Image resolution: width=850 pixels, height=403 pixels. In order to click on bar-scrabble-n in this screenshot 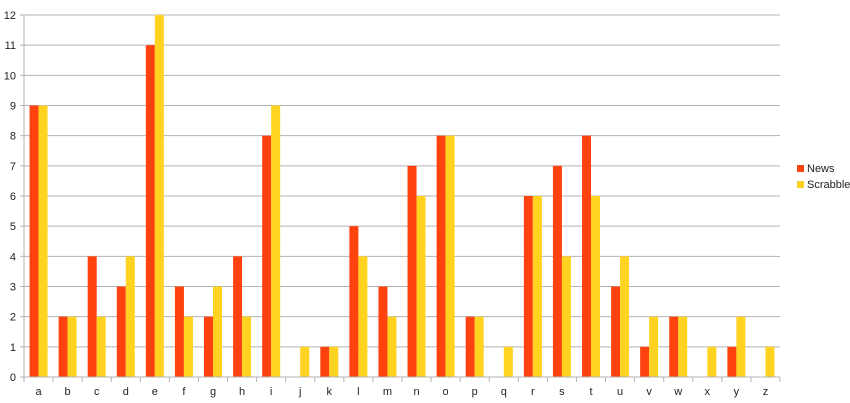, I will do `click(421, 286)`.